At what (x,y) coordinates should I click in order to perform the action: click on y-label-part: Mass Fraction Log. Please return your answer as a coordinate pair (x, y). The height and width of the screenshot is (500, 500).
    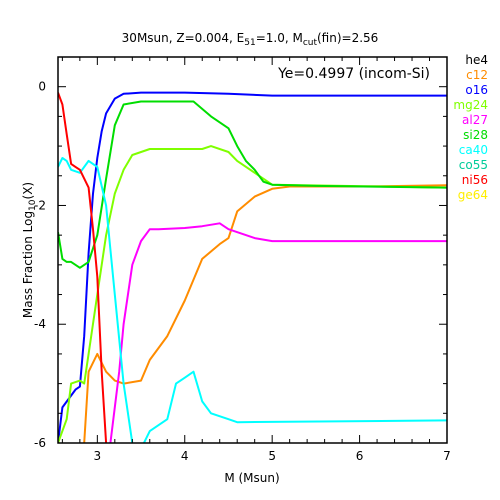
    Looking at the image, I should click on (28, 264).